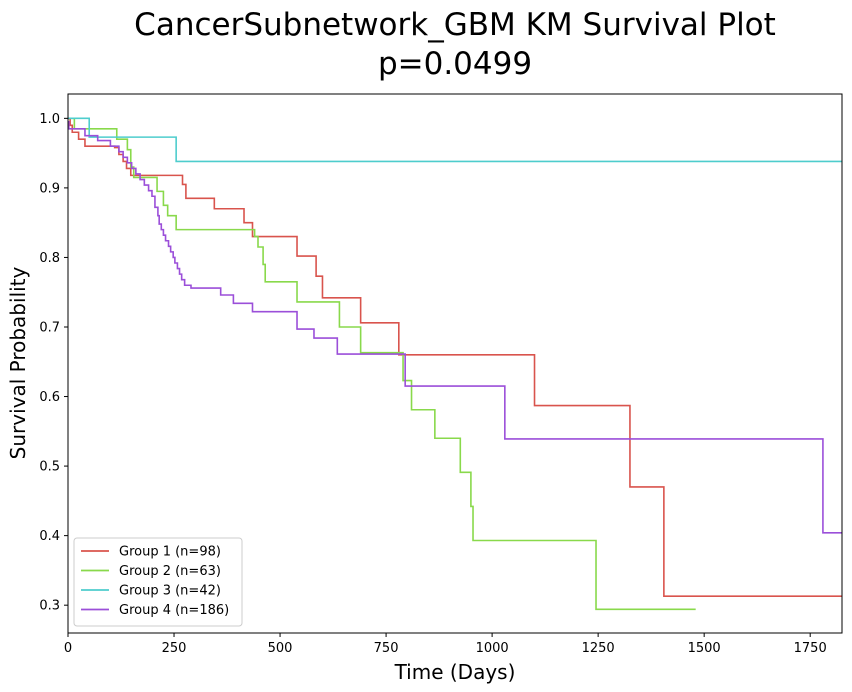 This screenshot has width=852, height=692. I want to click on x-axis-ticks: 0 250 500 750 1000 1250 1500 1750, so click(445, 644).